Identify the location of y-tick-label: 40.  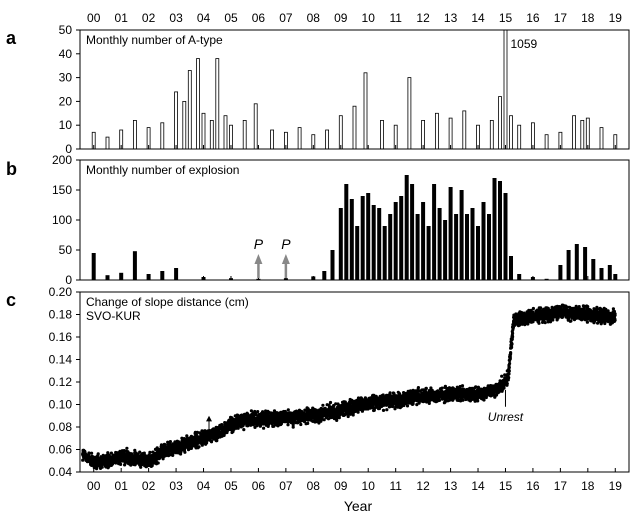
(66, 54).